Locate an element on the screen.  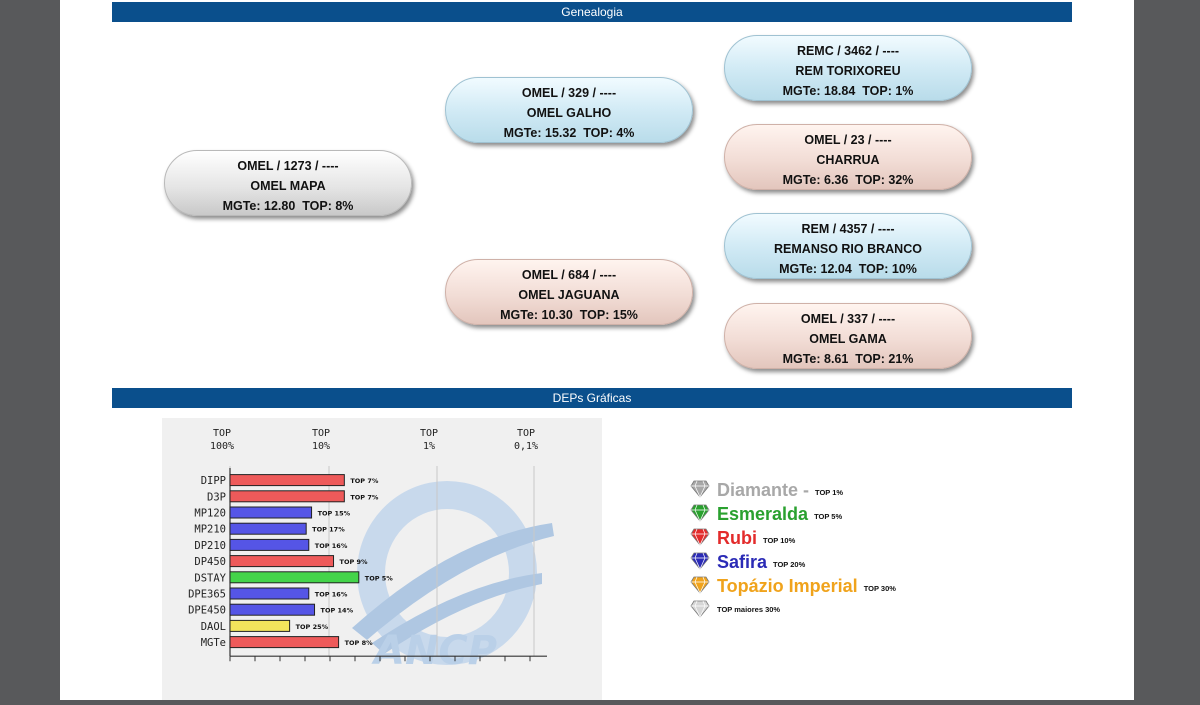
pgd-code: OMEL / 684 / ---- is located at coordinates (569, 275).